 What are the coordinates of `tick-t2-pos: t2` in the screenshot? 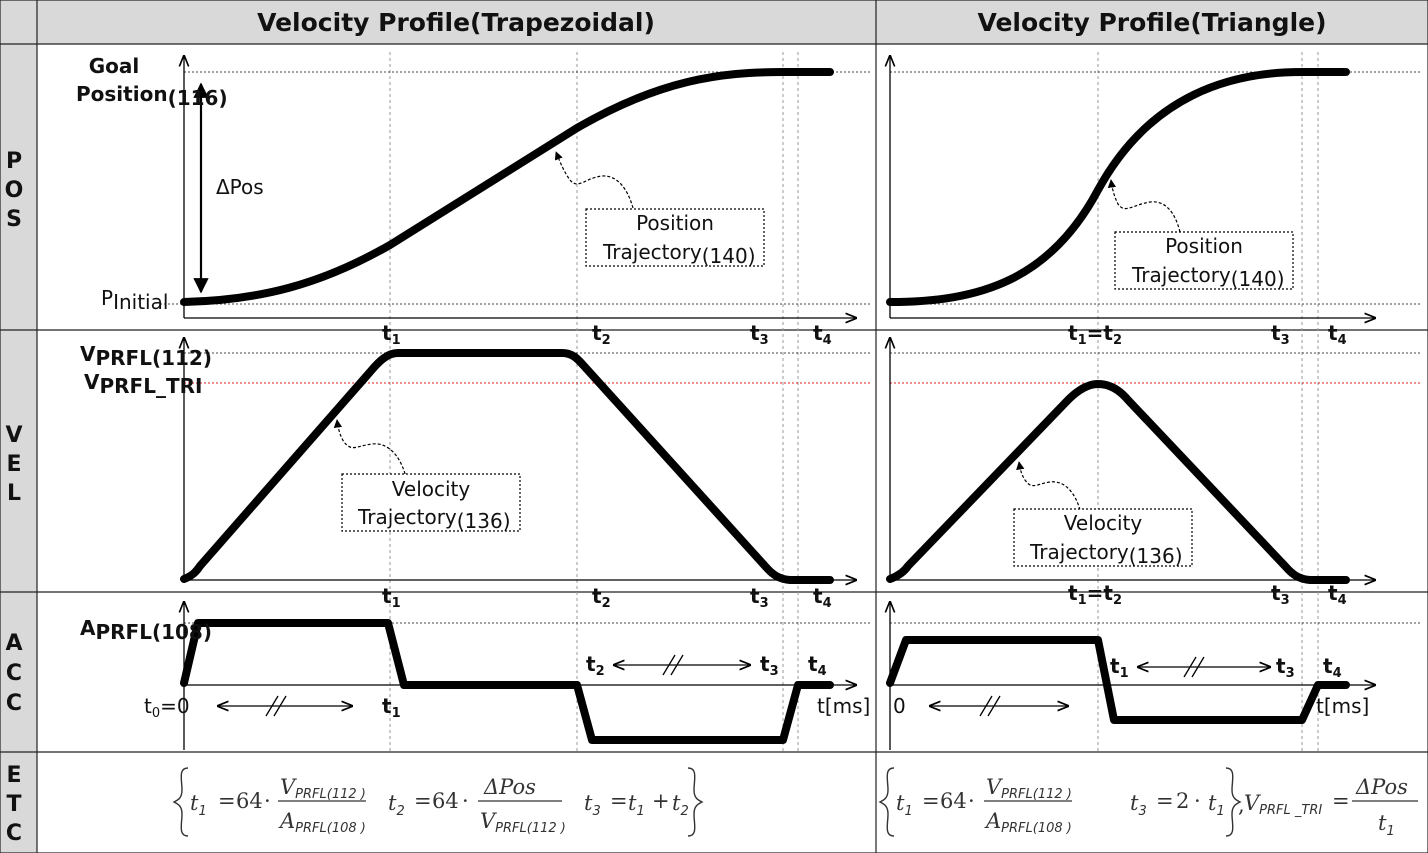 It's located at (601, 334).